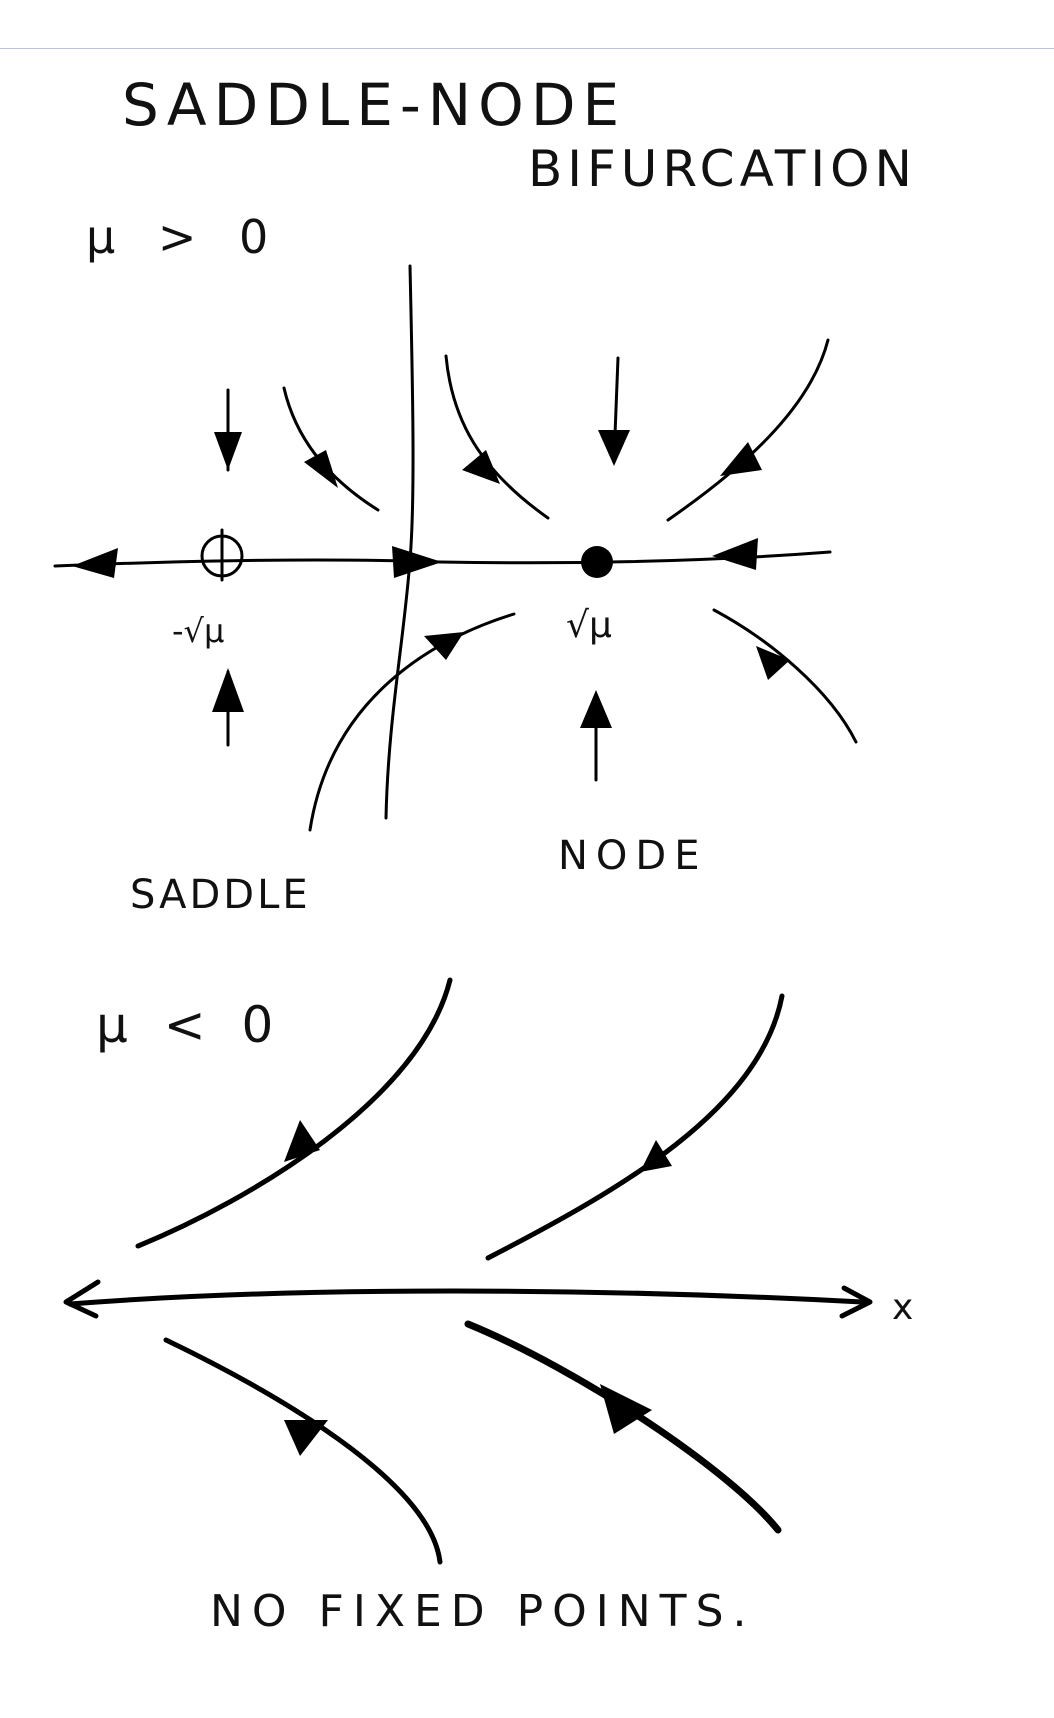 The width and height of the screenshot is (1054, 1718). I want to click on flow-curve-lower-left, so click(412, 722).